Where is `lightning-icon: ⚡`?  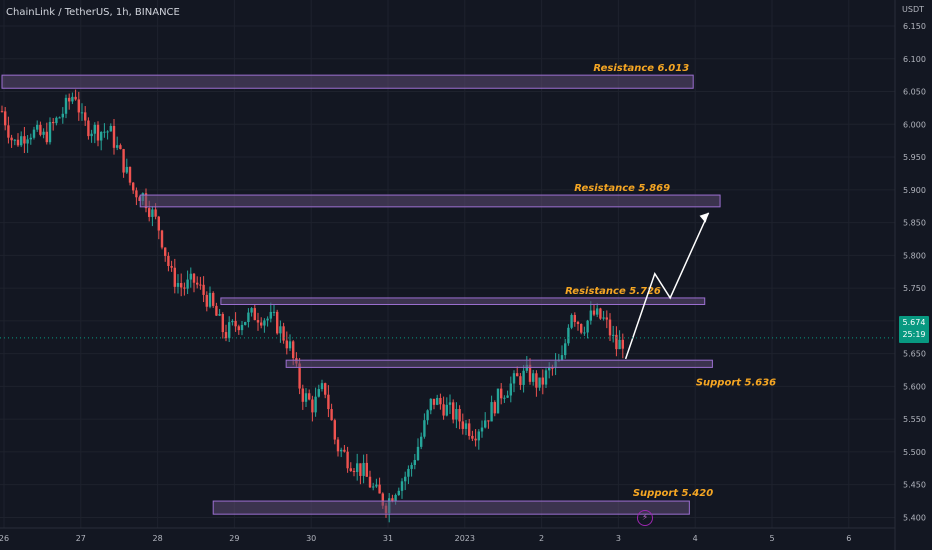 lightning-icon: ⚡ is located at coordinates (645, 518).